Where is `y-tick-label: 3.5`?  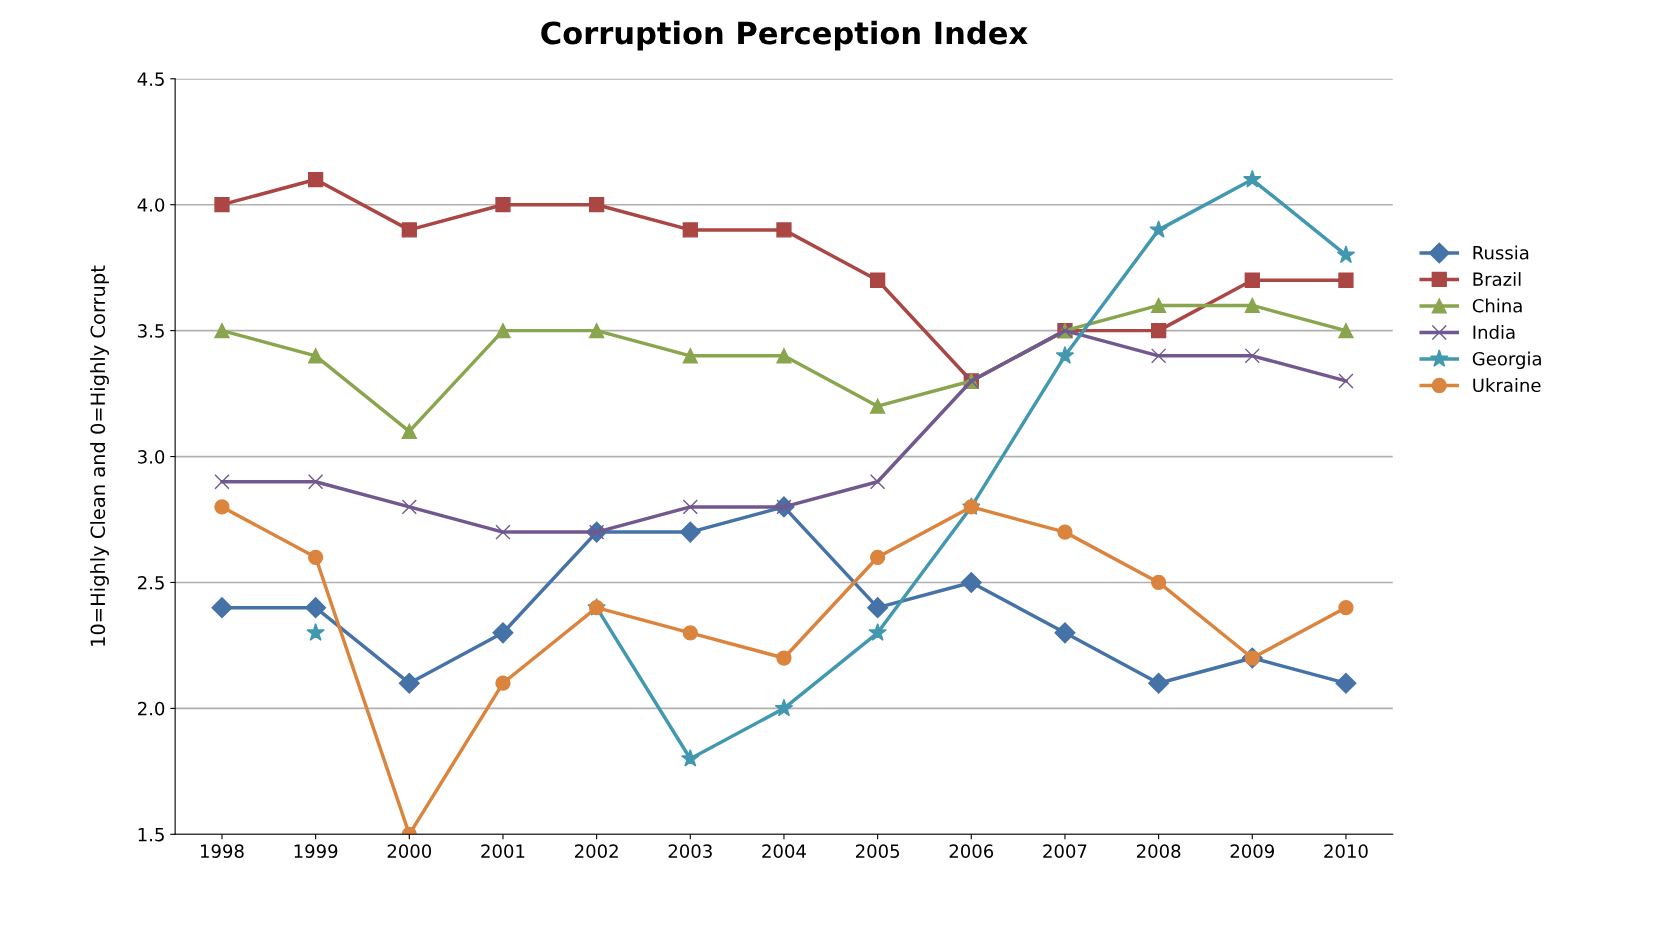
y-tick-label: 3.5 is located at coordinates (151, 331).